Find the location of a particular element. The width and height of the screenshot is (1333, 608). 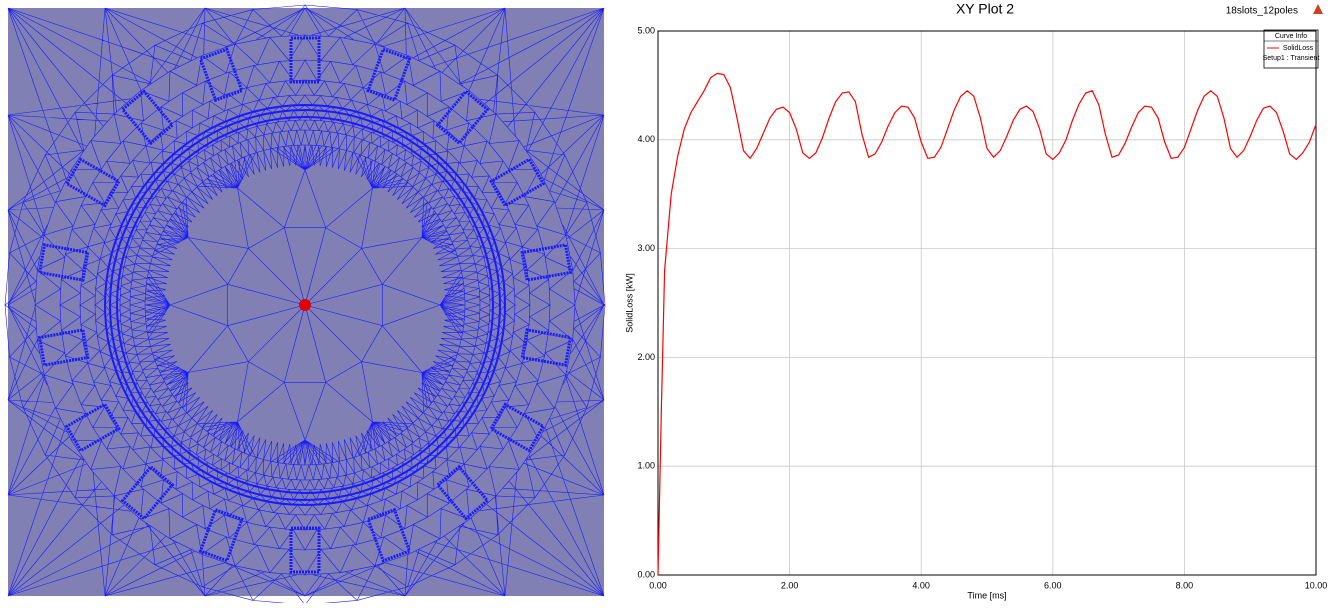

x-tick-label: 6.00 is located at coordinates (1053, 585).